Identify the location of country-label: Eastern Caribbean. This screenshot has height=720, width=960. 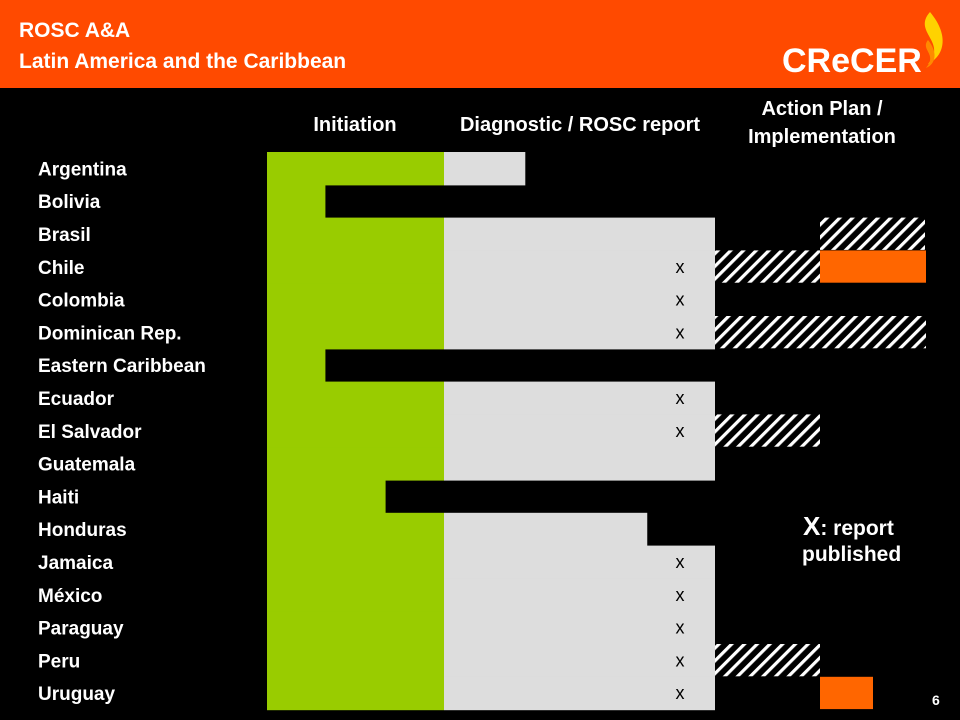
(122, 366).